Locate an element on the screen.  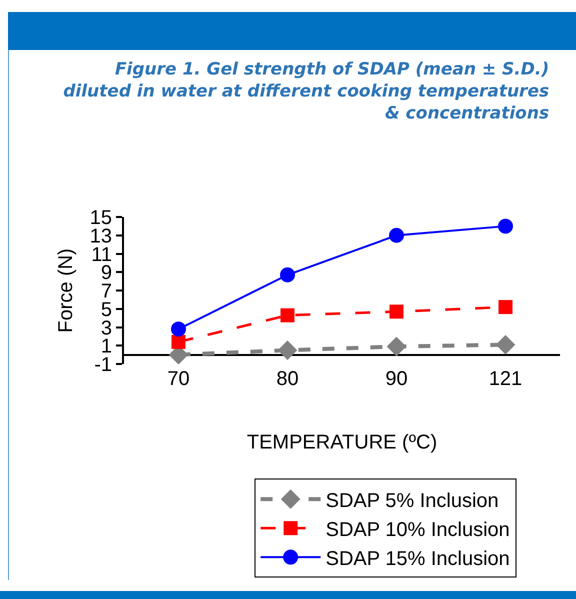
x-axis-title: TEMPERATURE (ºC) is located at coordinates (342, 443).